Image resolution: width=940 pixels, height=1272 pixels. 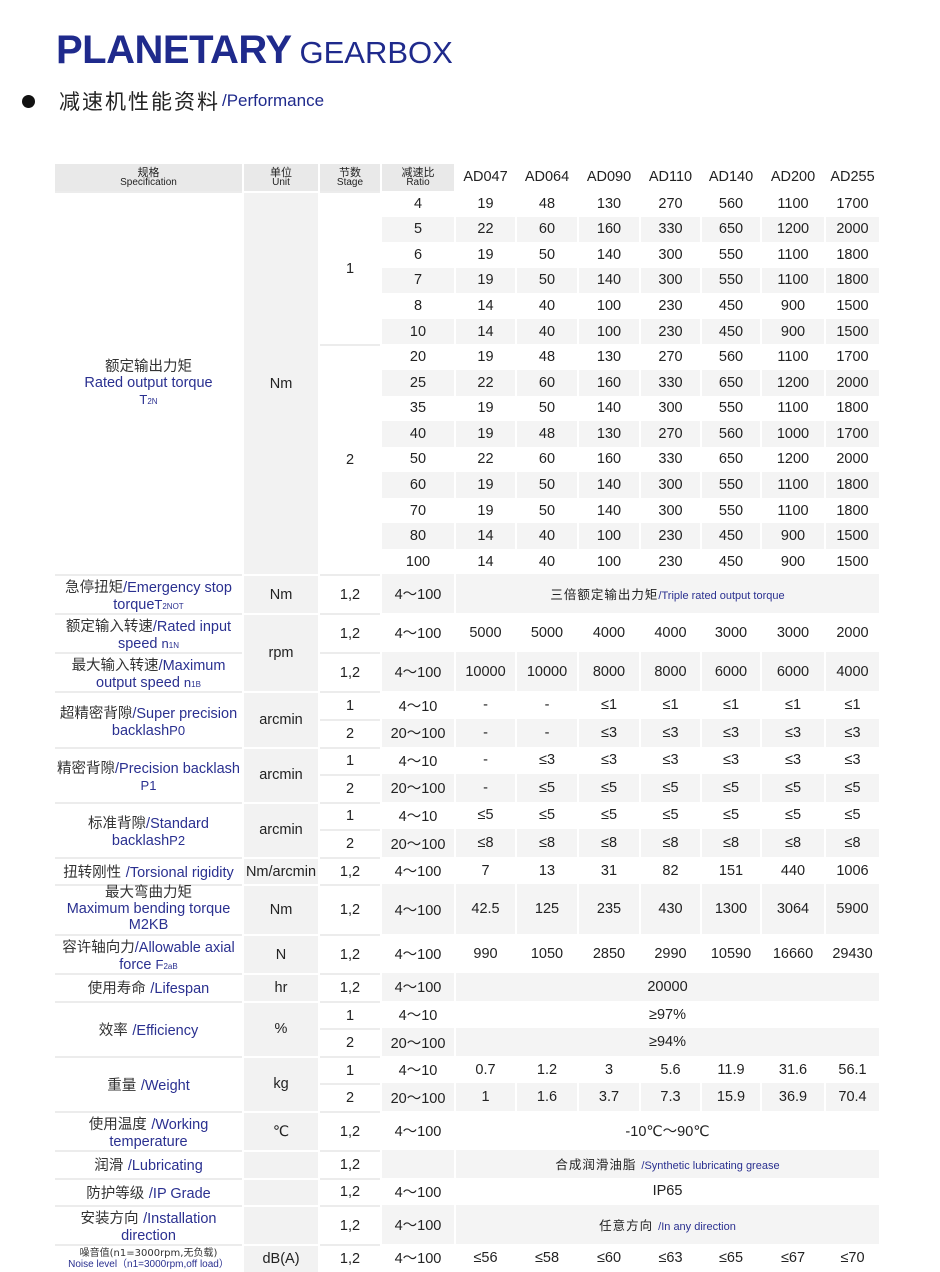 What do you see at coordinates (467, 280) in the screenshot?
I see `table-row: 7 19 50 140 300 550 1100 1800` at bounding box center [467, 280].